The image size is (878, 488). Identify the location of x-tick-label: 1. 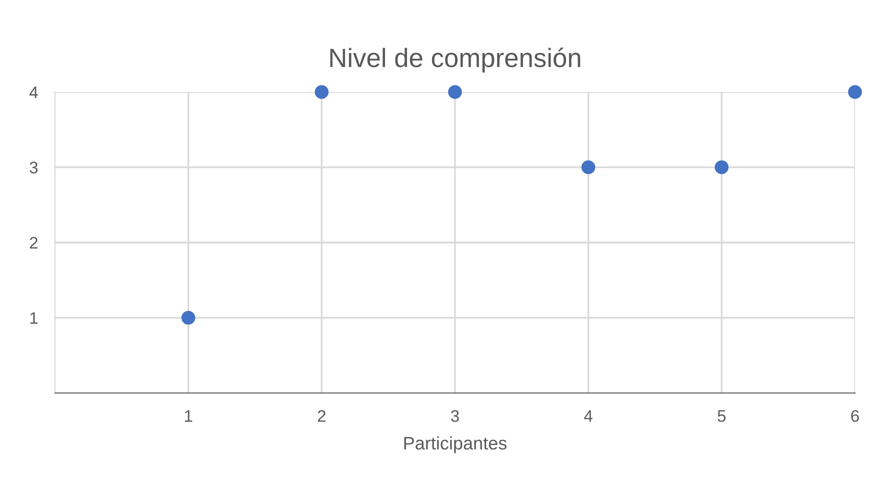
(188, 416).